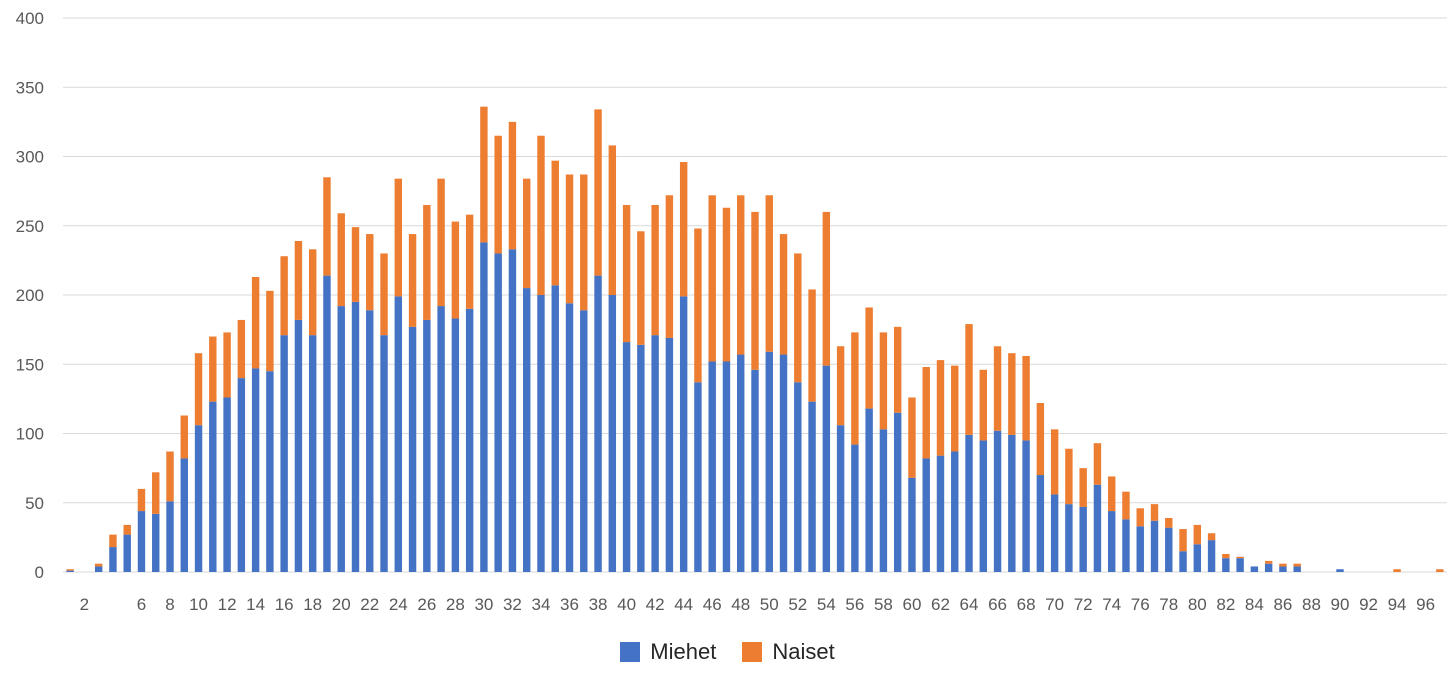 Image resolution: width=1455 pixels, height=680 pixels. I want to click on legend-swatch-naiset, so click(752, 652).